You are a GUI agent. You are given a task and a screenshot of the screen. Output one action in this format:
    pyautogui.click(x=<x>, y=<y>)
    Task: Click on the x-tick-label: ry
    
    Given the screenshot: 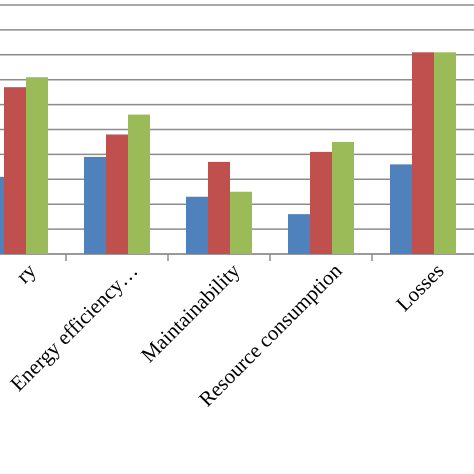 What is the action you would take?
    pyautogui.click(x=26, y=273)
    